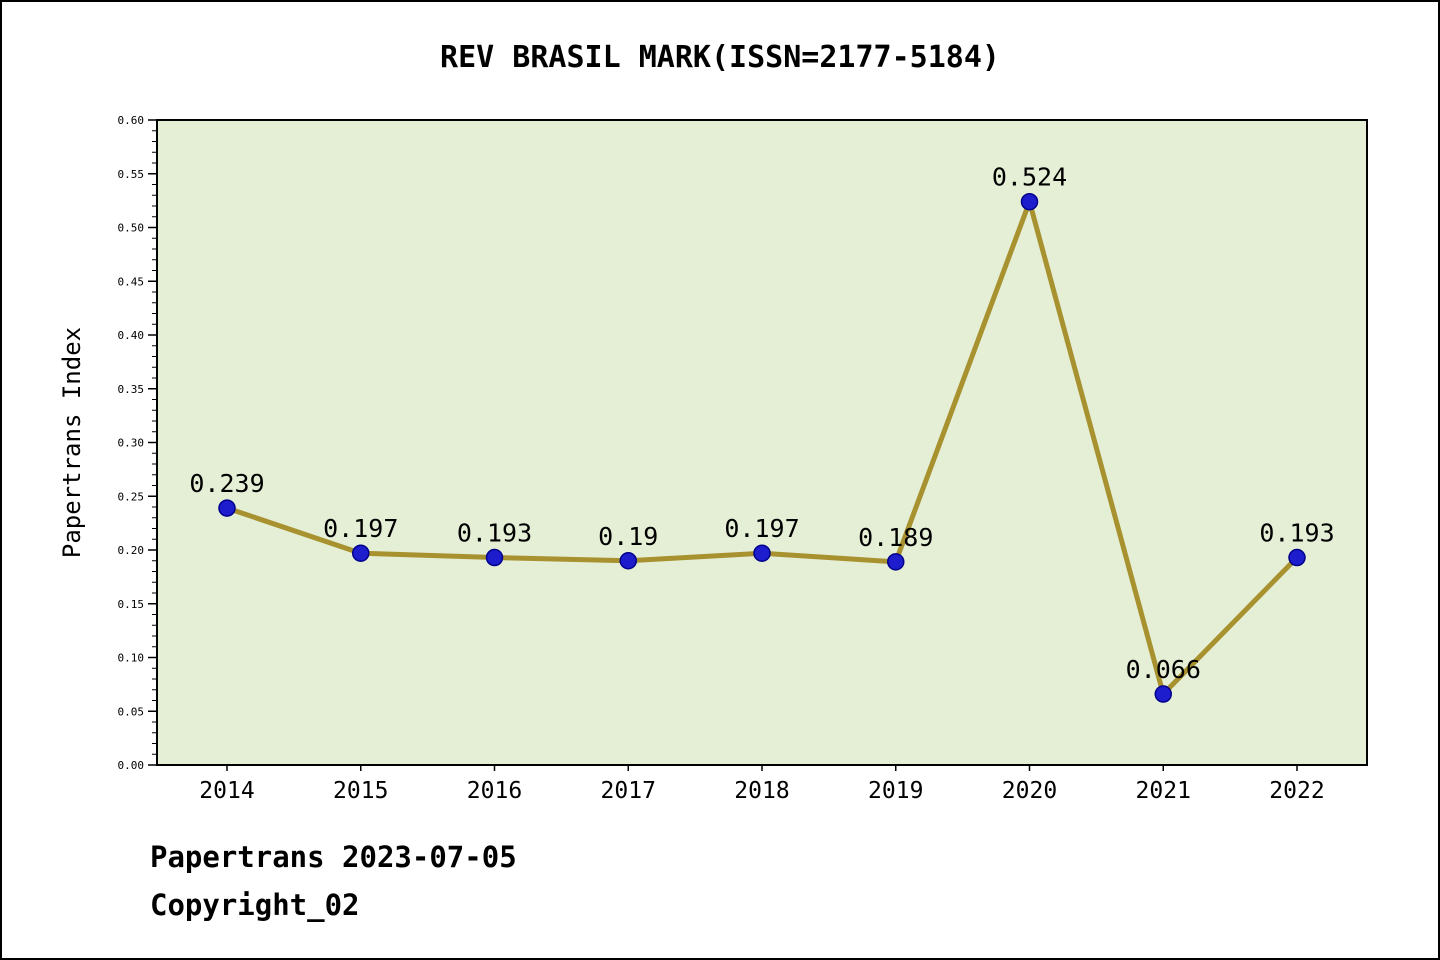 Image resolution: width=1440 pixels, height=960 pixels. I want to click on y-tick-label: 0.50, so click(131, 228).